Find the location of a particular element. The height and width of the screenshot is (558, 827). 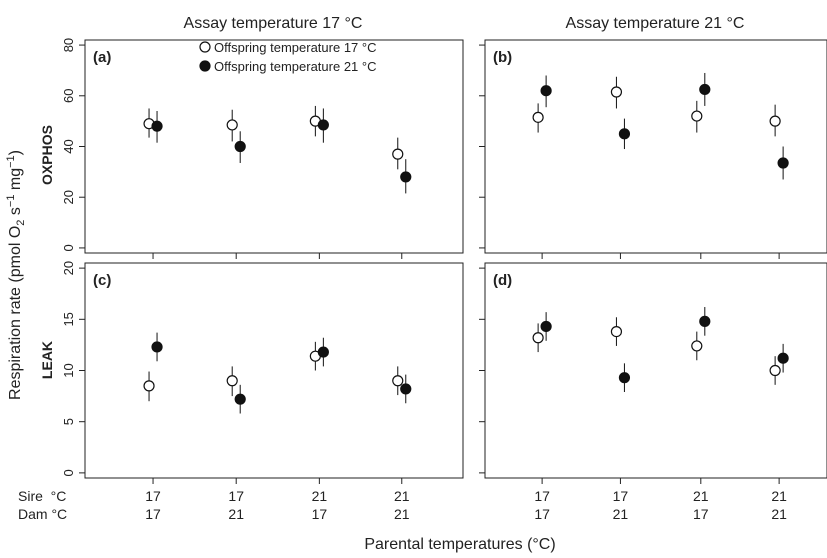

legend-open-marker is located at coordinates (205, 47).